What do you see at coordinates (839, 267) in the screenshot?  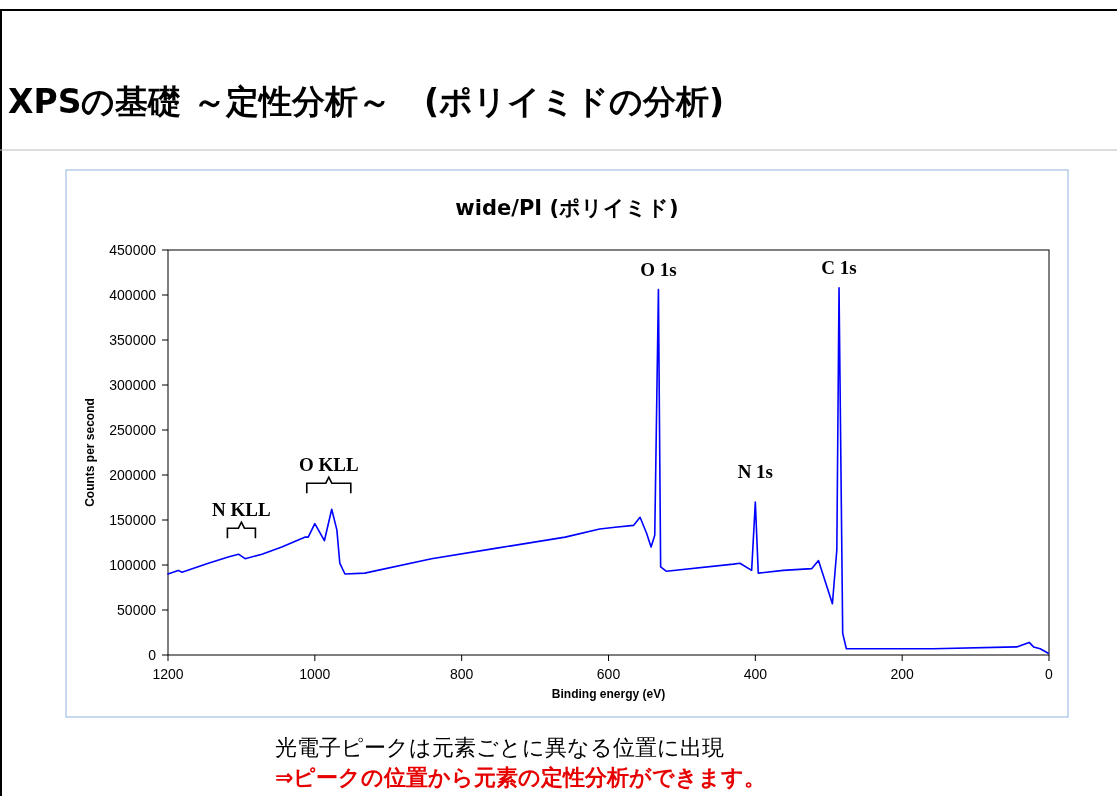 I see `annotation: C 1s` at bounding box center [839, 267].